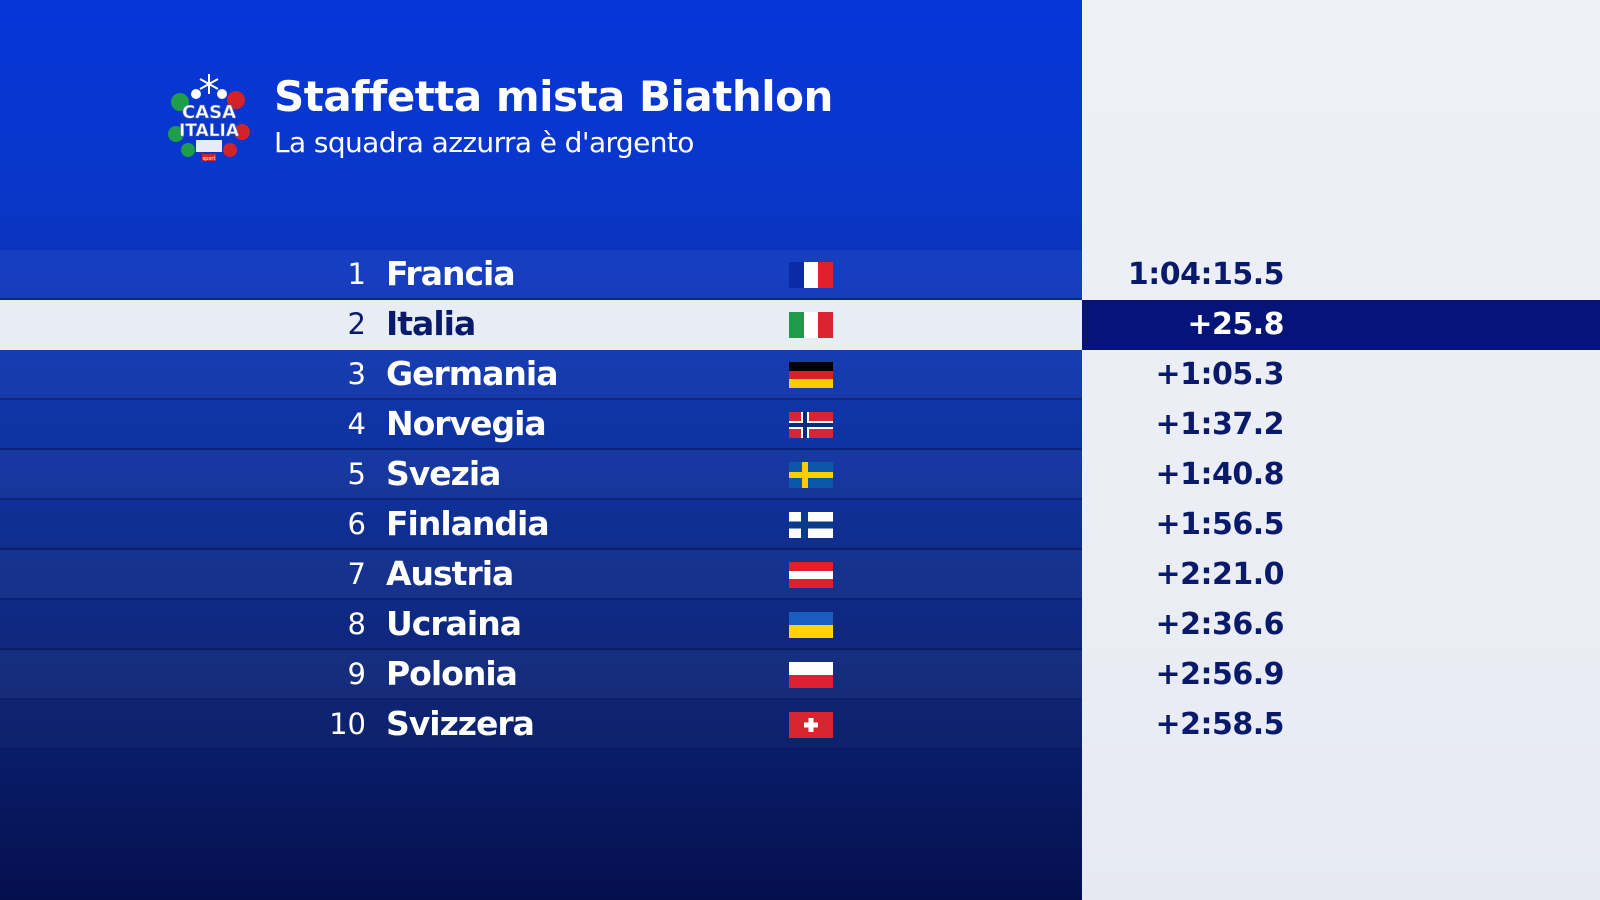 This screenshot has width=1600, height=900. What do you see at coordinates (1206, 274) in the screenshot?
I see `time-value: 1:04:15.5` at bounding box center [1206, 274].